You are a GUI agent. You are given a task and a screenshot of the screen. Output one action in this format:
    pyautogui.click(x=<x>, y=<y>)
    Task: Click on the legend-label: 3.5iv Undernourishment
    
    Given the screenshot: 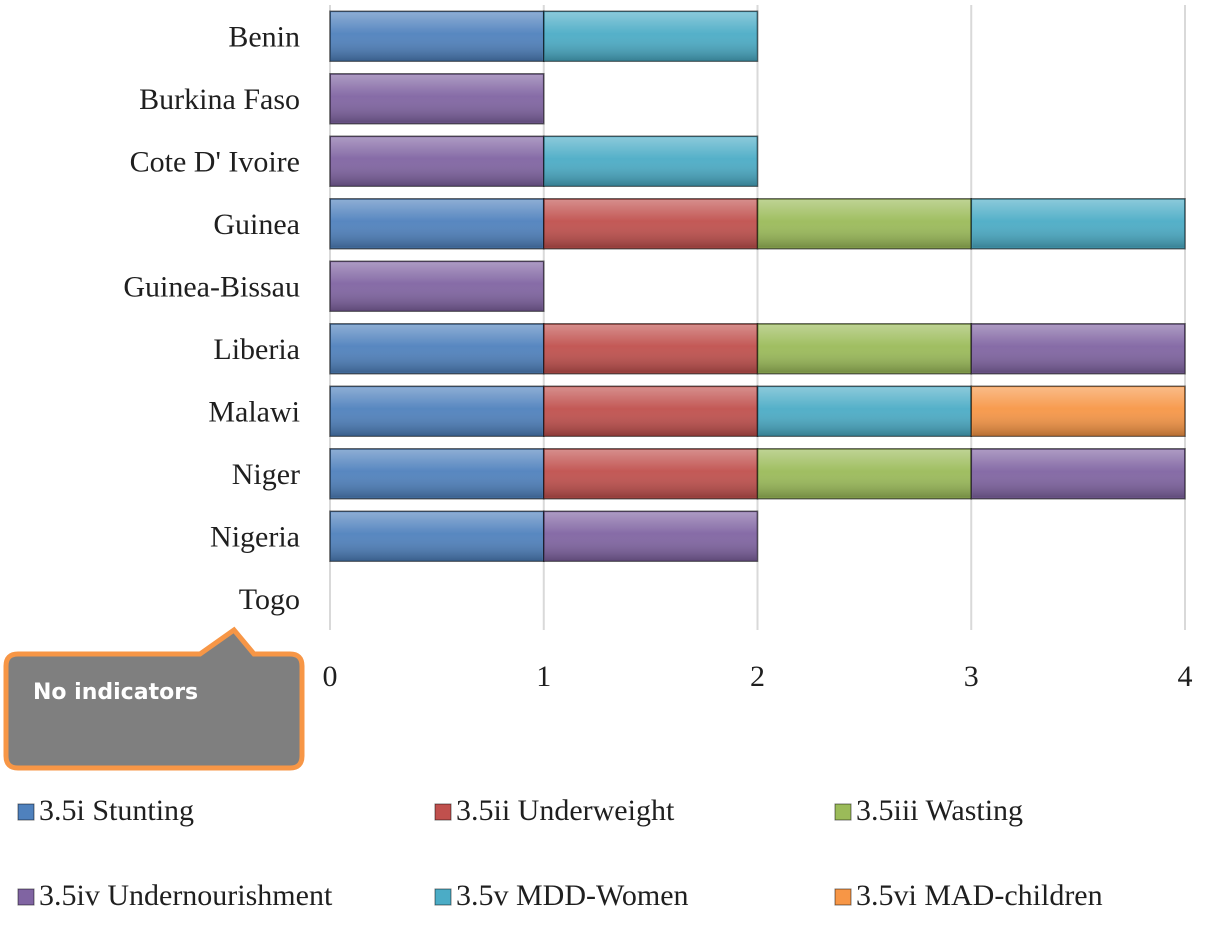 What is the action you would take?
    pyautogui.click(x=186, y=895)
    